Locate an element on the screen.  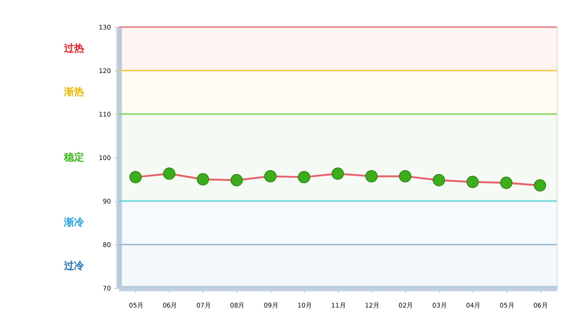
band-label: 渐冷 is located at coordinates (73, 222).